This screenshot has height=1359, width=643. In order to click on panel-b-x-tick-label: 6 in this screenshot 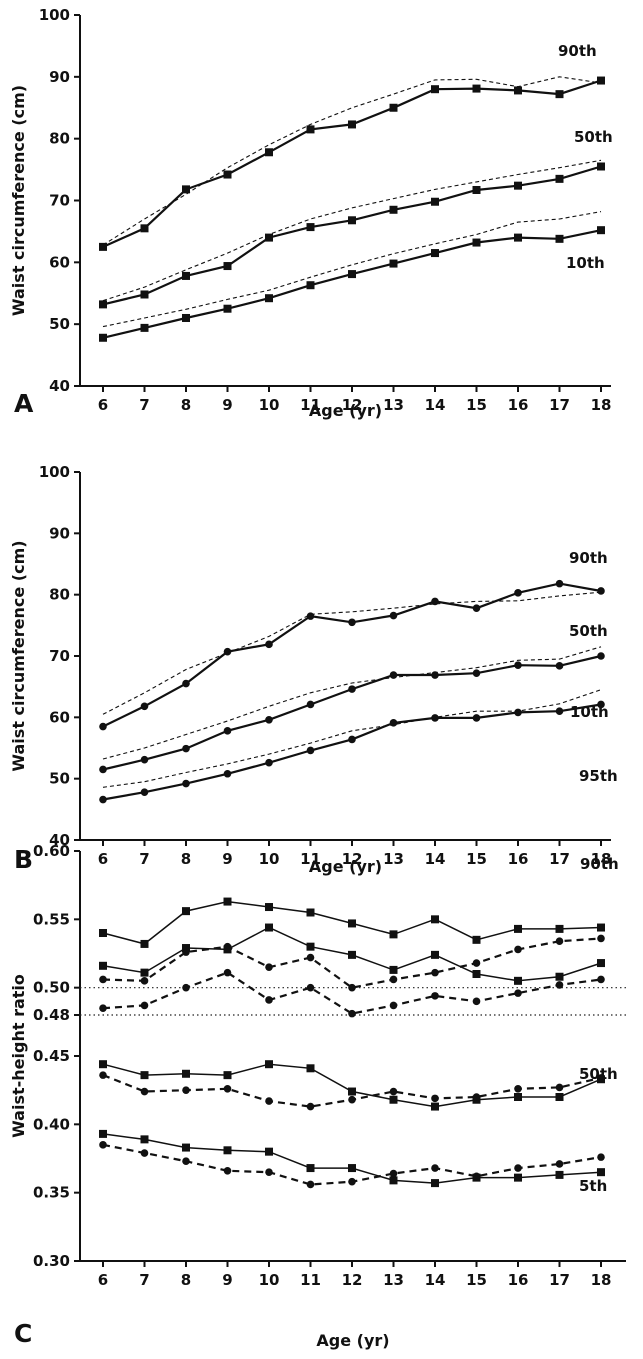, I will do `click(103, 859)`.